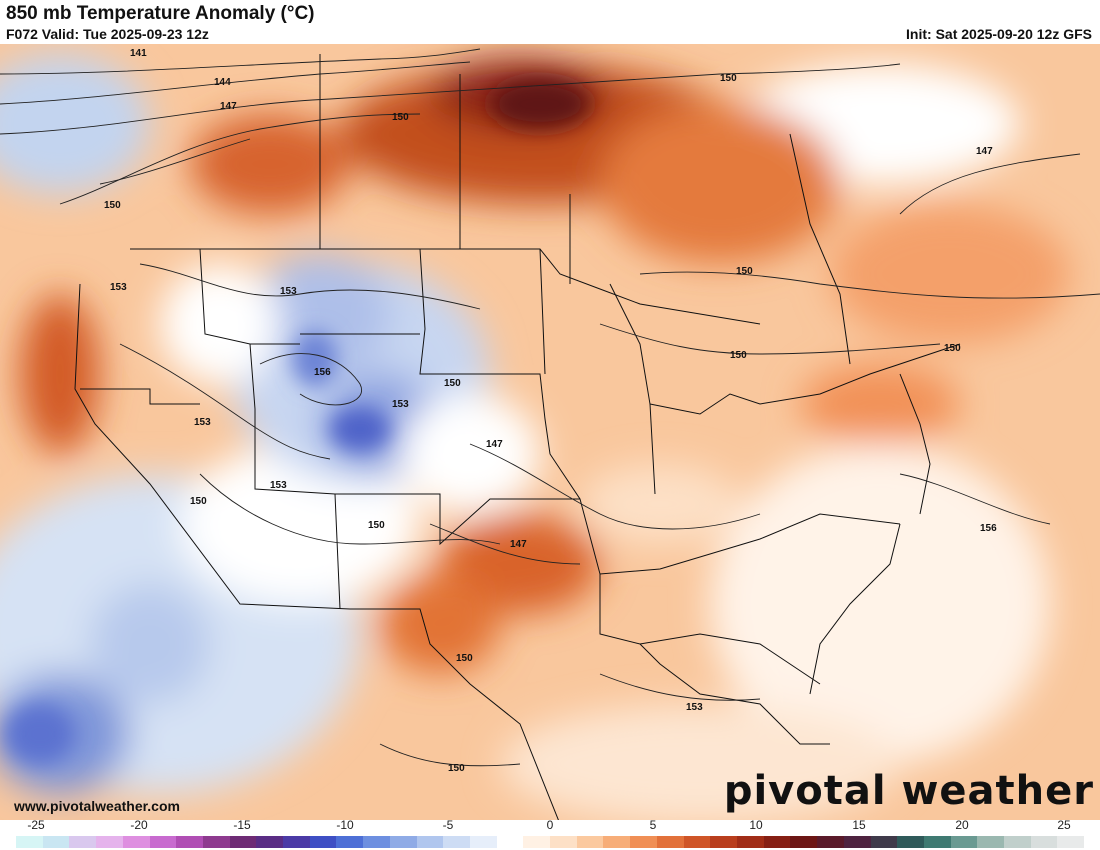 The height and width of the screenshot is (850, 1100). What do you see at coordinates (222, 82) in the screenshot?
I see `contour-label: 144` at bounding box center [222, 82].